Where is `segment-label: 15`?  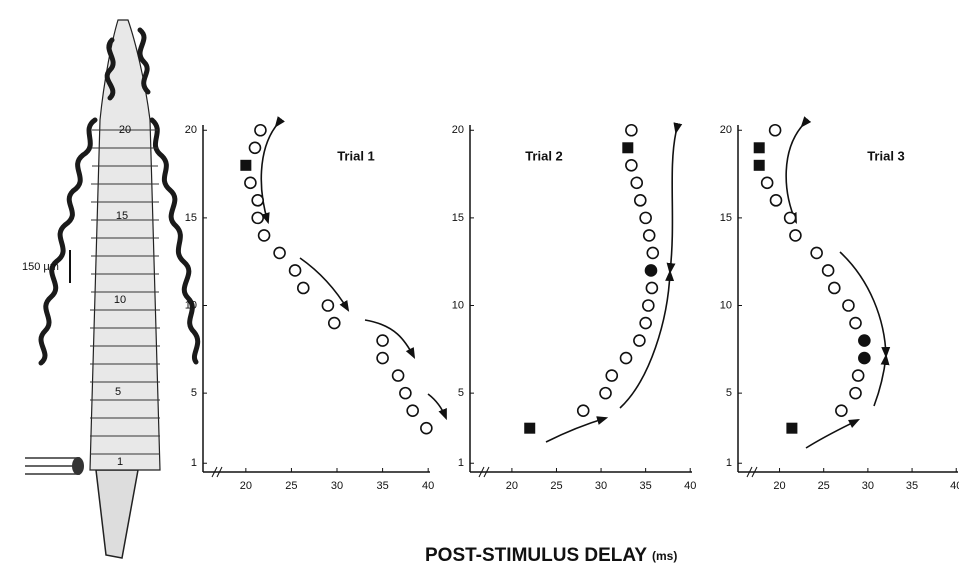 segment-label: 15 is located at coordinates (122, 216).